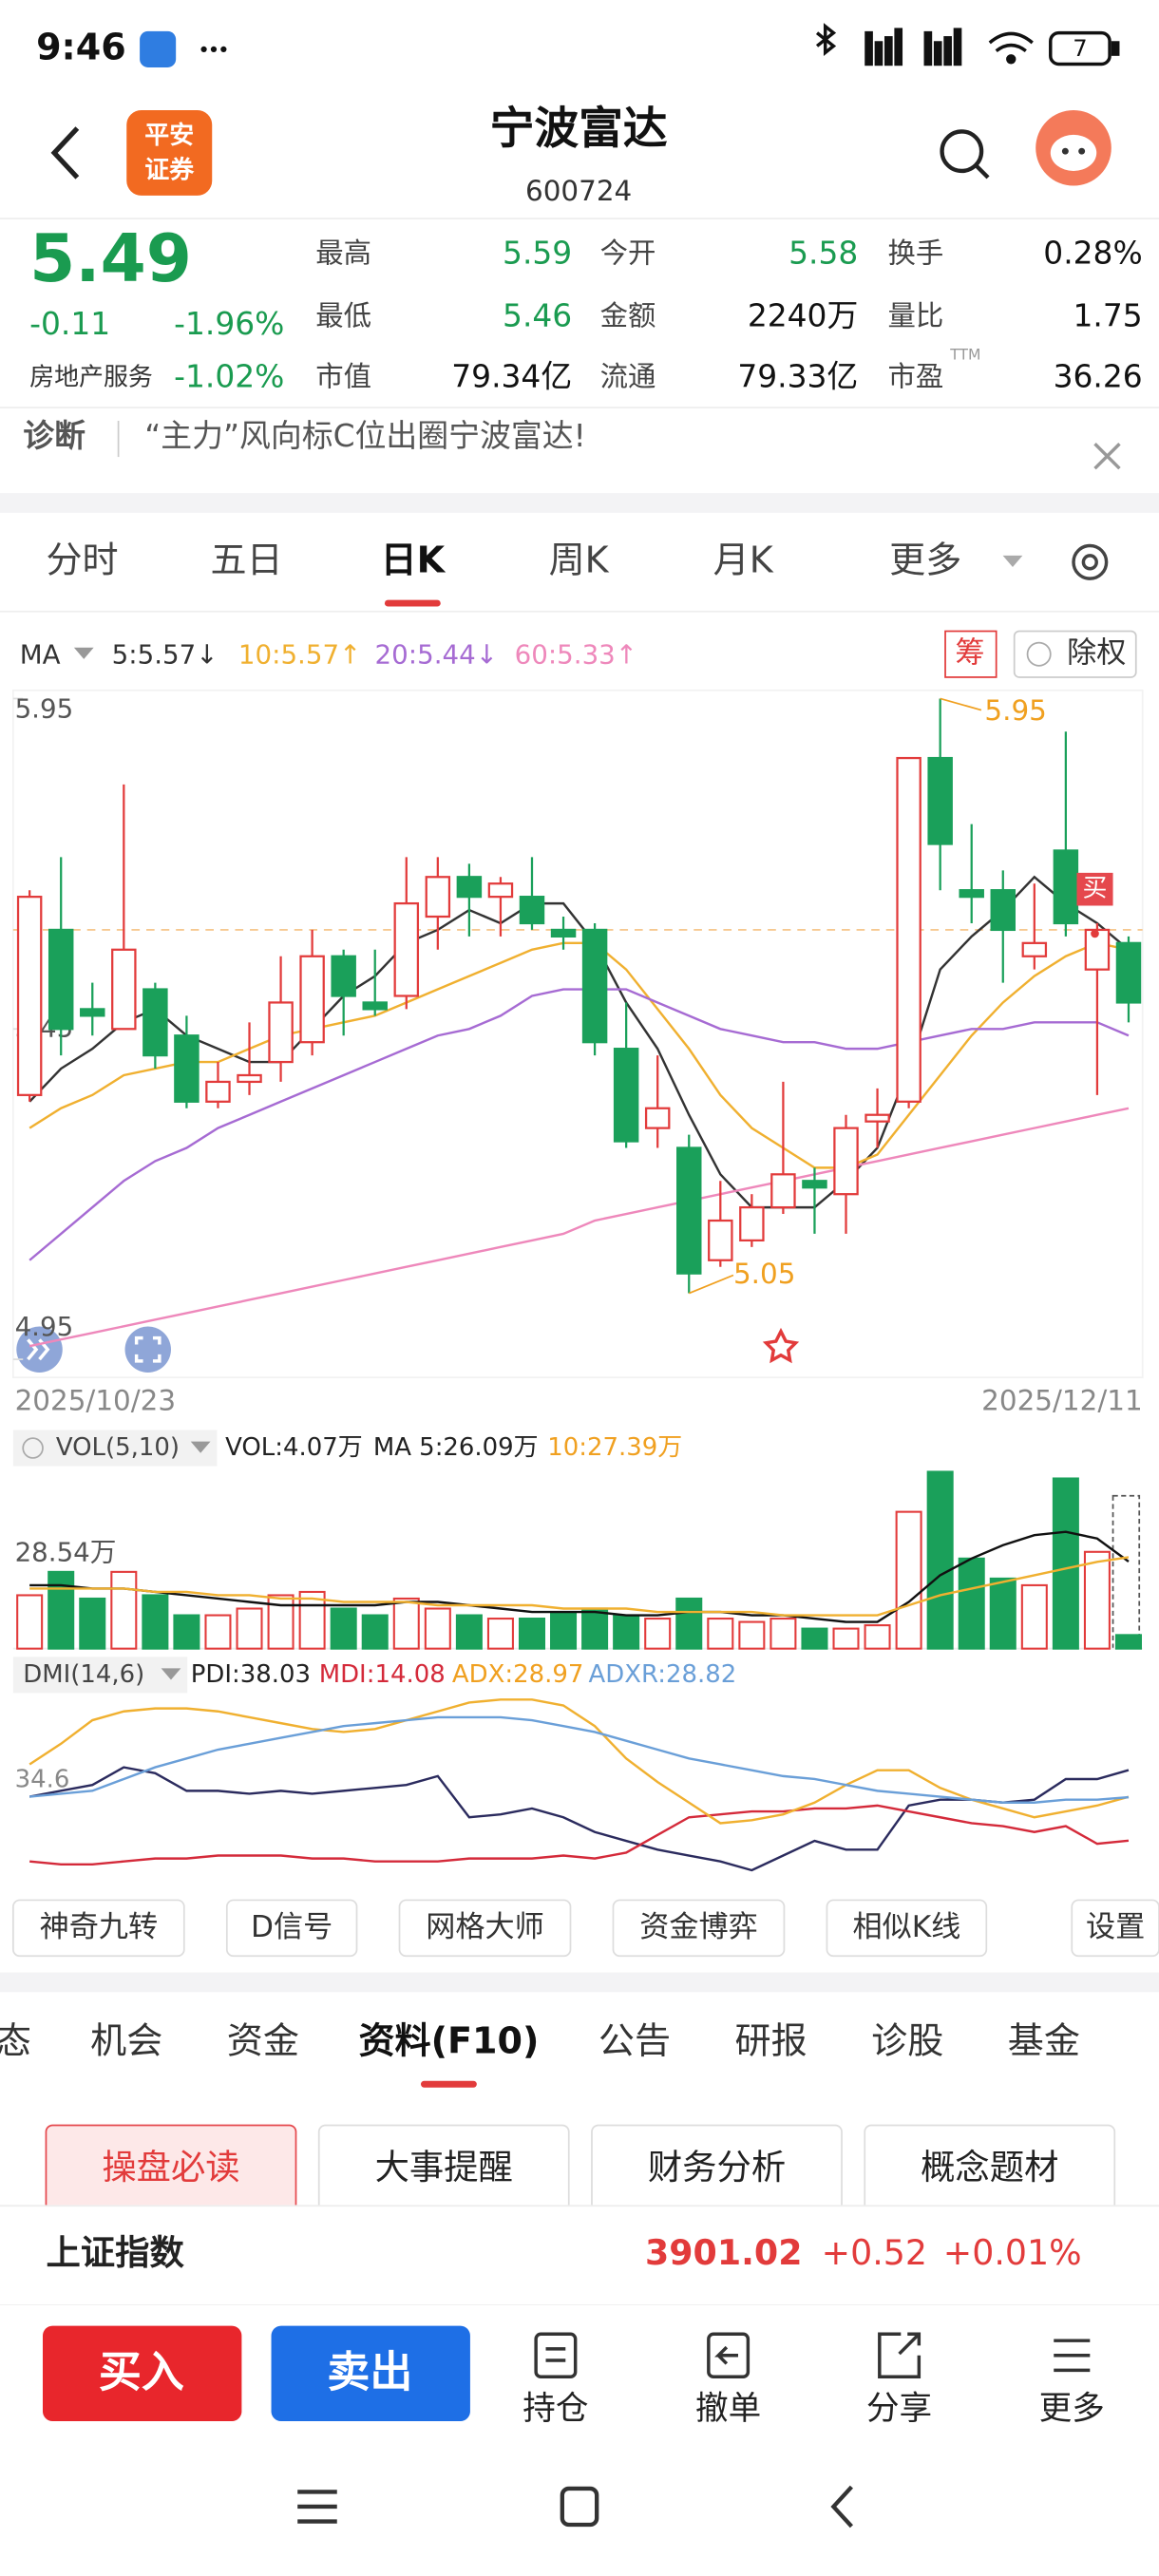 The image size is (1159, 2576). What do you see at coordinates (961, 704) in the screenshot?
I see `high-pointer` at bounding box center [961, 704].